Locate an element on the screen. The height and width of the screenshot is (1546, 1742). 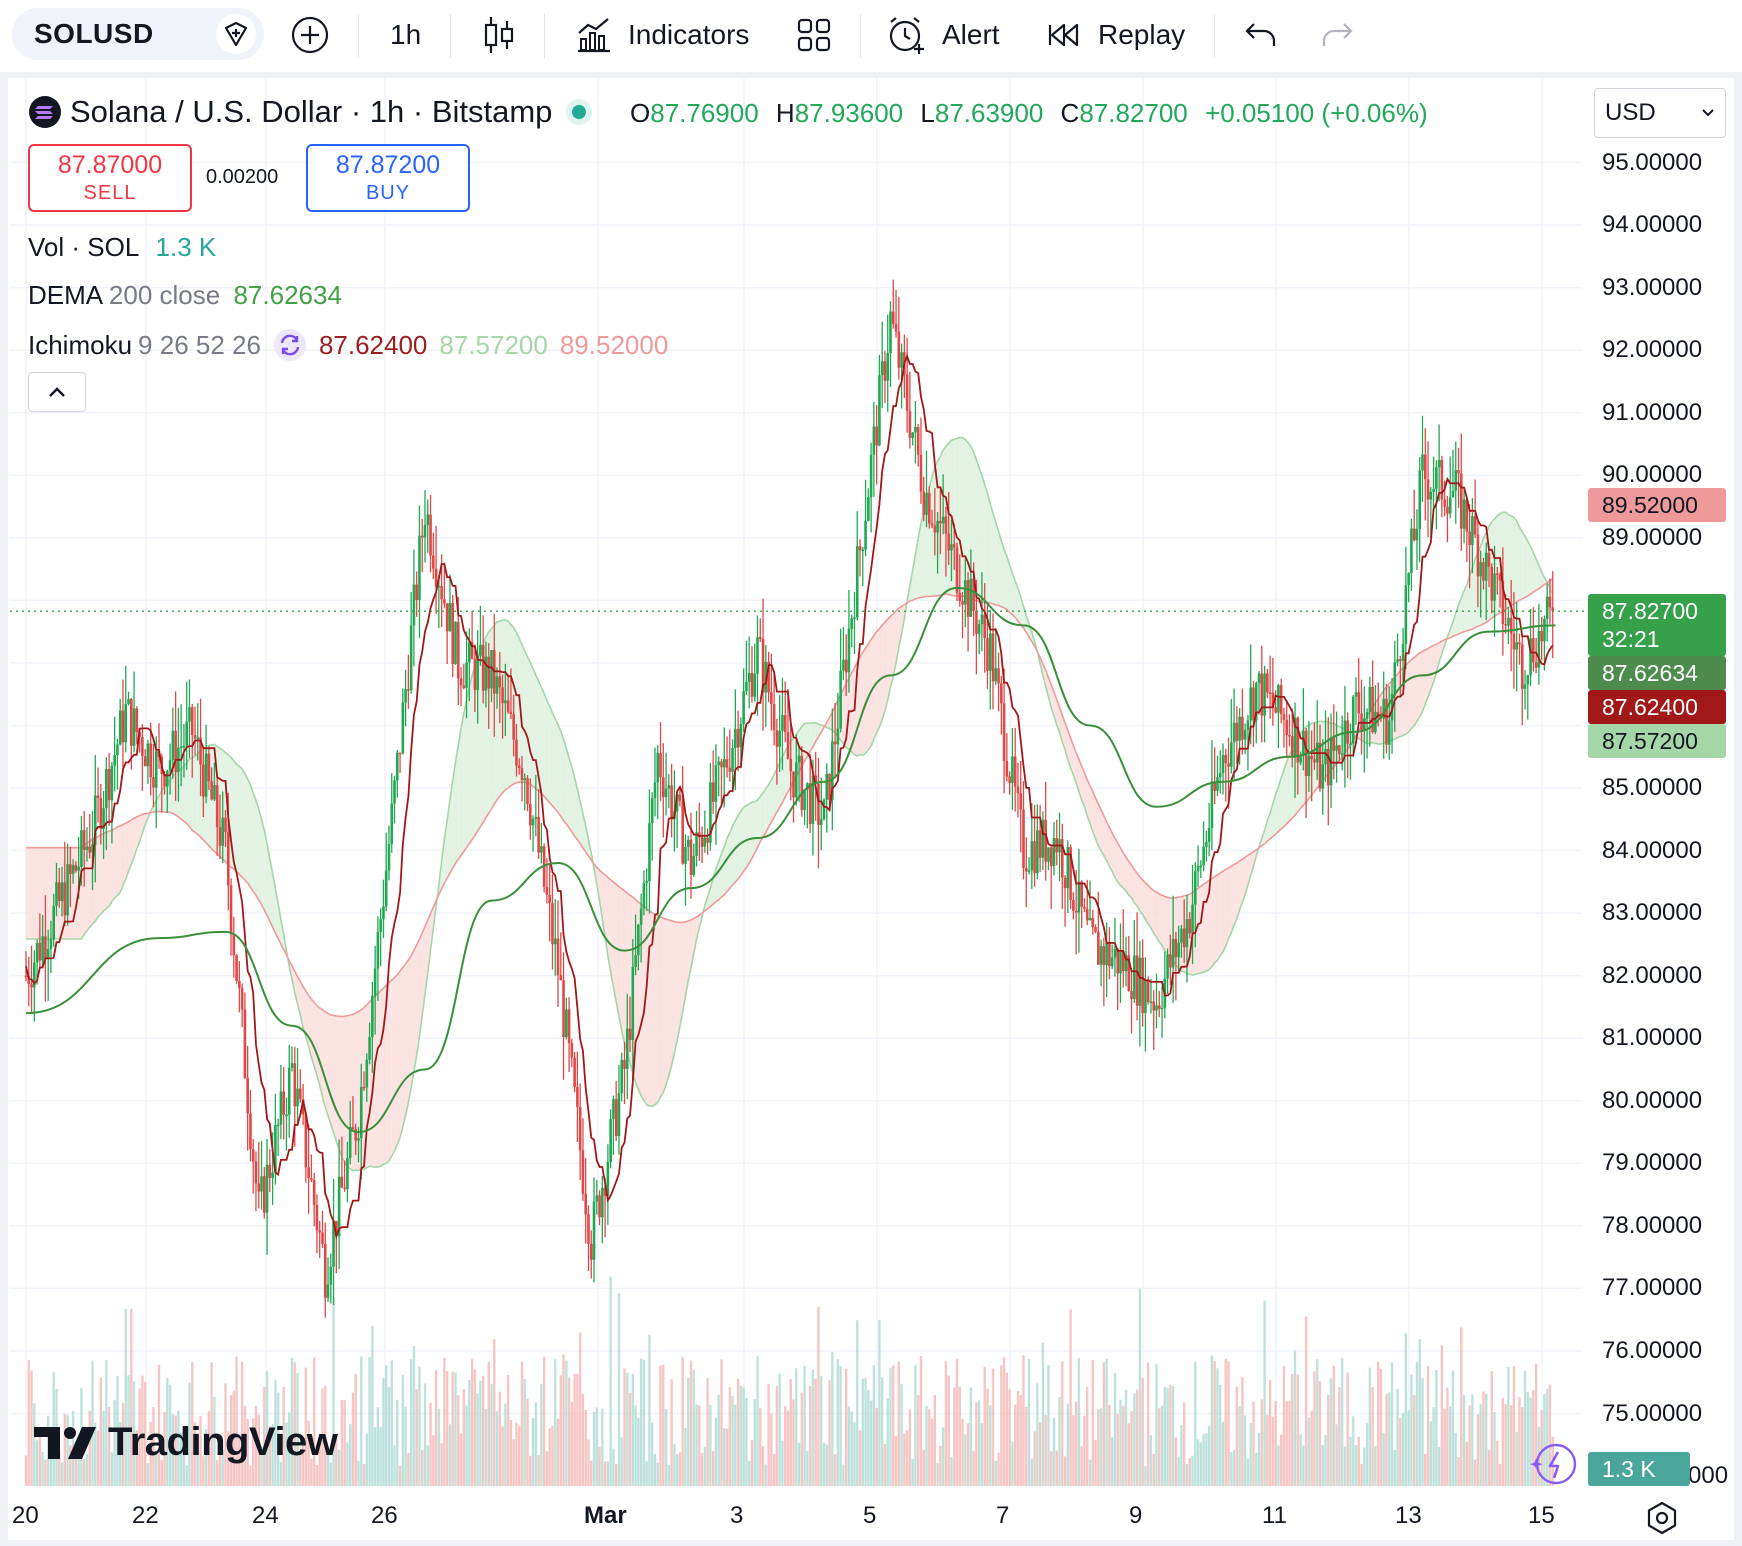
undo-button is located at coordinates (1261, 35).